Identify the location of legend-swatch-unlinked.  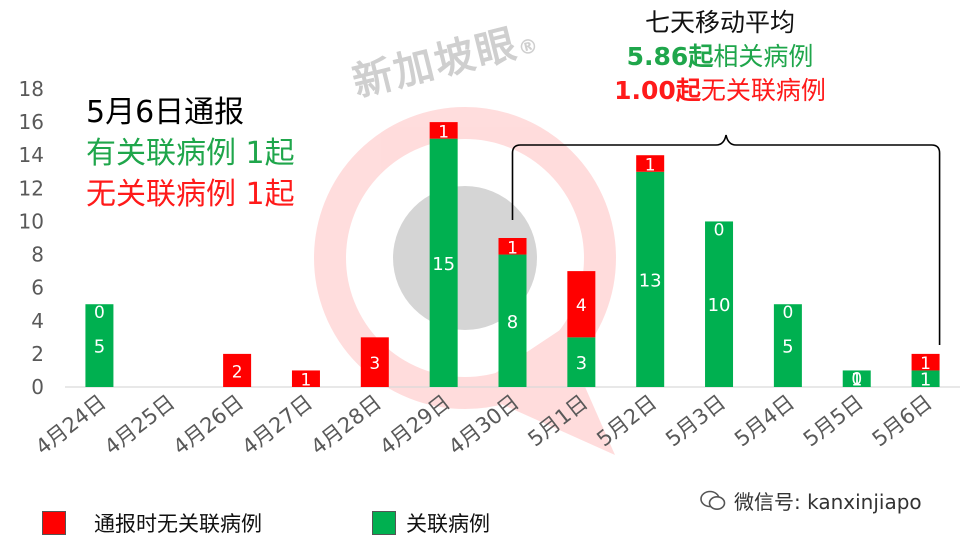
(54, 523).